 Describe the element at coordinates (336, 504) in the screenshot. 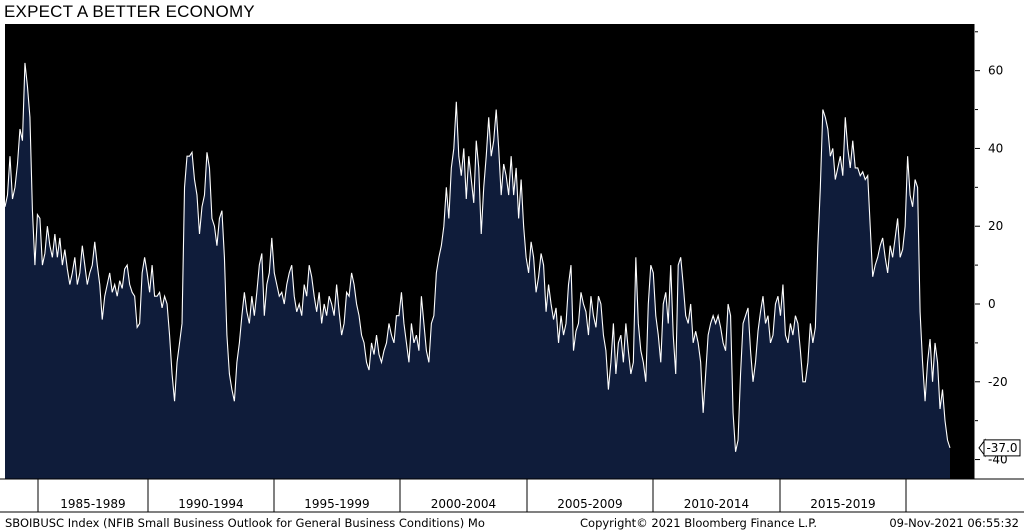

I see `x-tick-label: 1995-1999` at that location.